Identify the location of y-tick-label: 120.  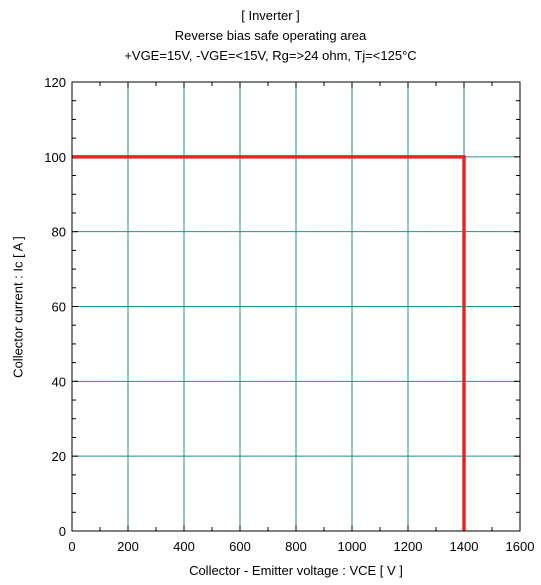
(55, 82).